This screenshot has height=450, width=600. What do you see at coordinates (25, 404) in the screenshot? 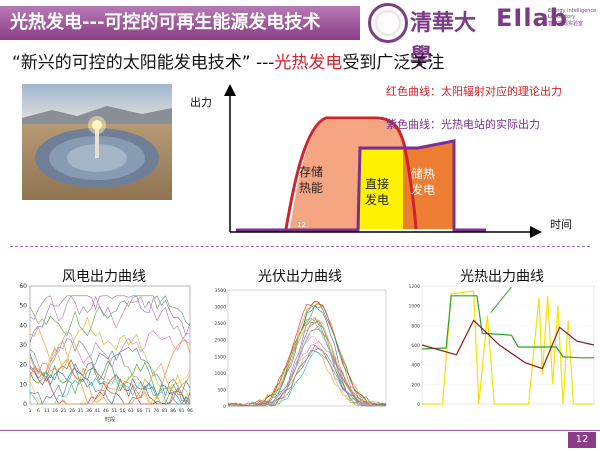
I see `wind-ytick: 0` at bounding box center [25, 404].